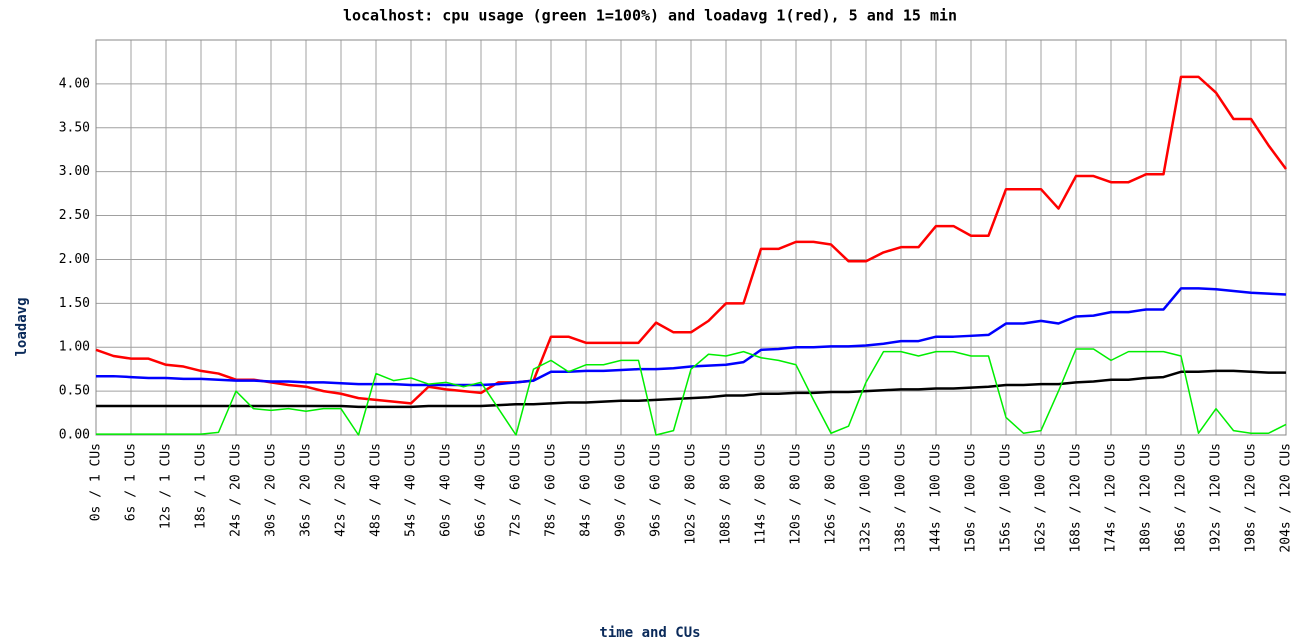  I want to click on x-tick-label: 108s / 80 CUs, so click(726, 494).